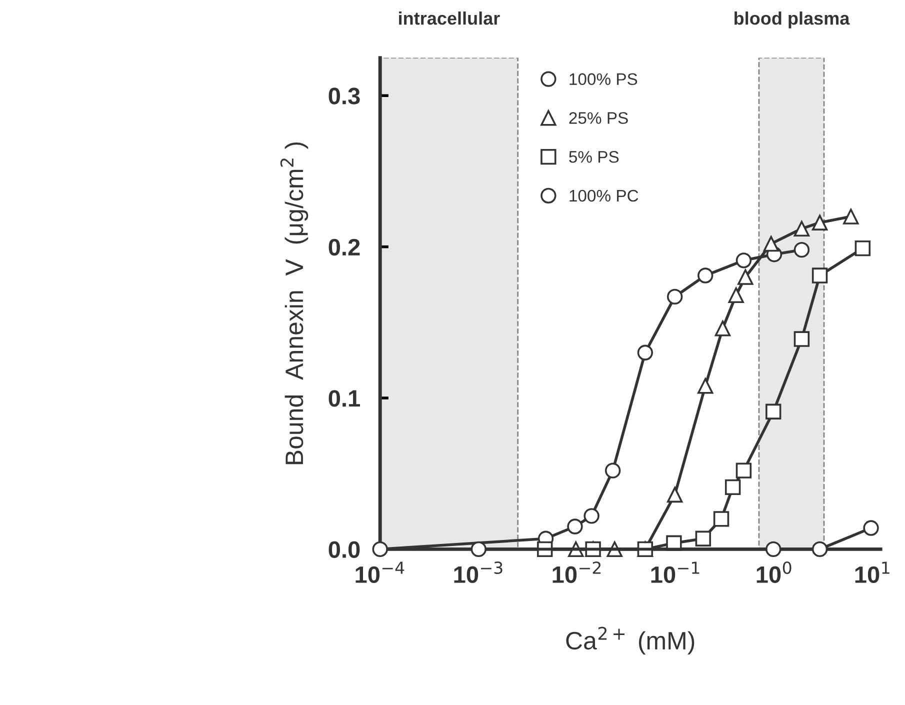  I want to click on band-label: intracellular, so click(449, 18).